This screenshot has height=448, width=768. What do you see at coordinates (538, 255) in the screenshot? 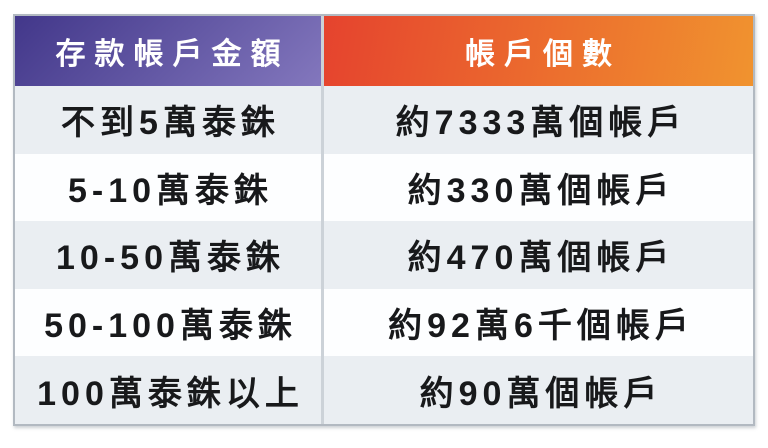
I see `count-cell-row-3: 約470萬個帳戶` at bounding box center [538, 255].